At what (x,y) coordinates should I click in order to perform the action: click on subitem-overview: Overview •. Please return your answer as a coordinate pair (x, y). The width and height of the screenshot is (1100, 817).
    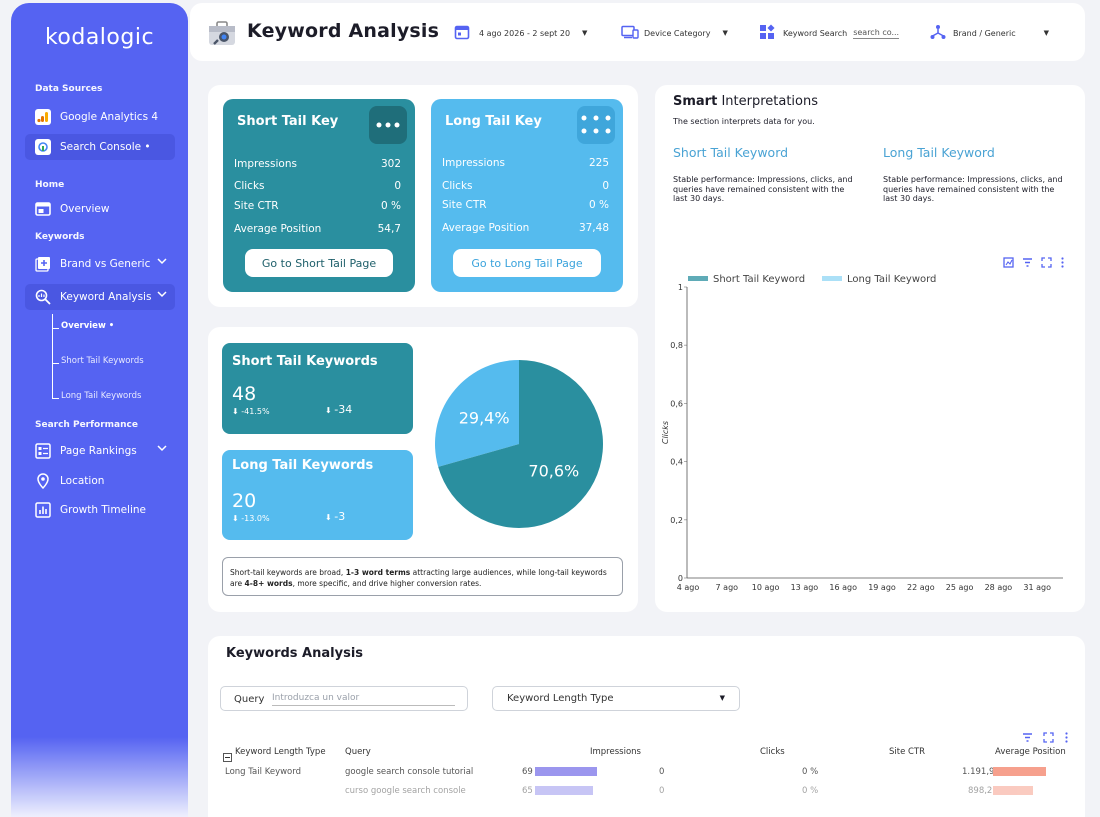
    Looking at the image, I should click on (88, 326).